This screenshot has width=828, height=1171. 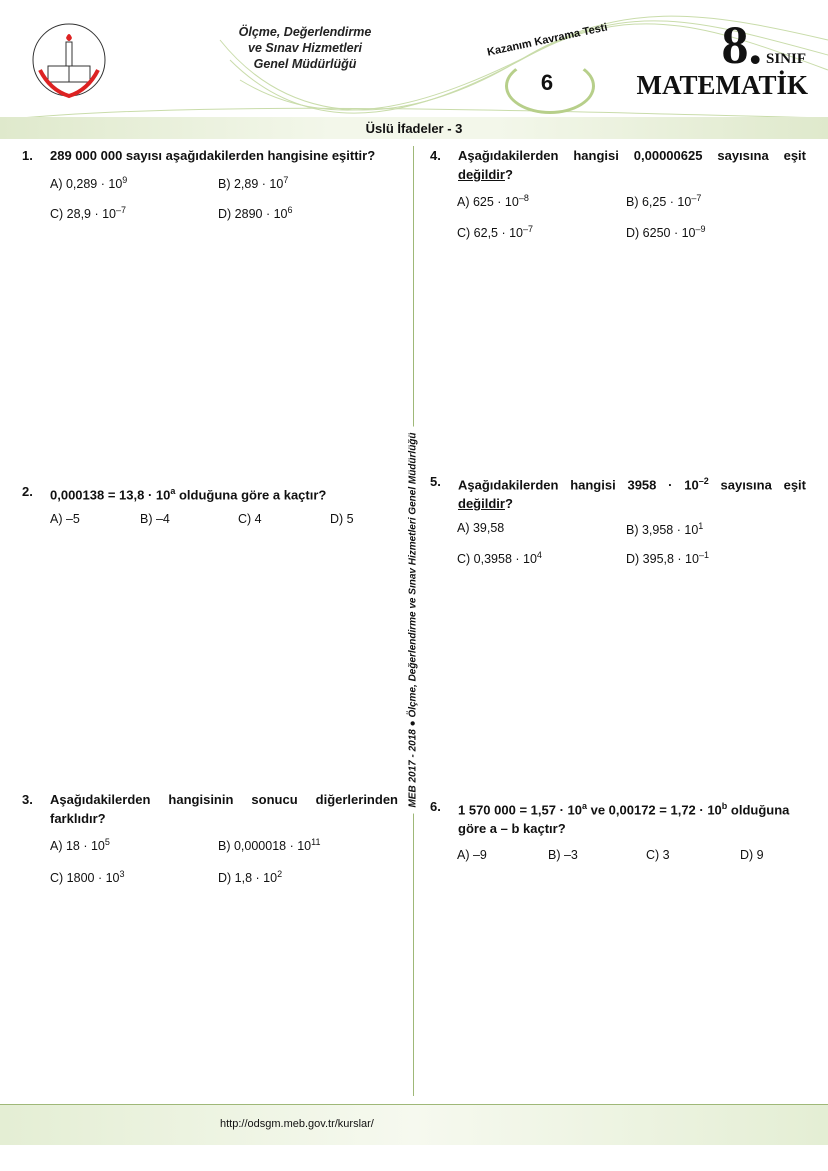 What do you see at coordinates (250, 877) in the screenshot?
I see `option-d: D) 1,8 · 102` at bounding box center [250, 877].